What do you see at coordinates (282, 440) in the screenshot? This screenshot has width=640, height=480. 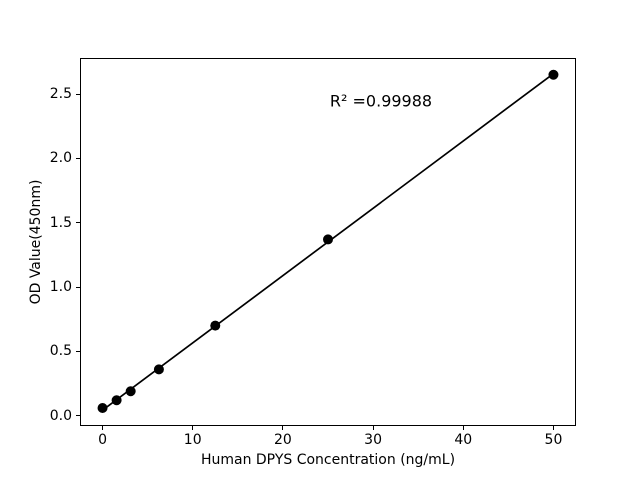 I see `x-tick-label: 20` at bounding box center [282, 440].